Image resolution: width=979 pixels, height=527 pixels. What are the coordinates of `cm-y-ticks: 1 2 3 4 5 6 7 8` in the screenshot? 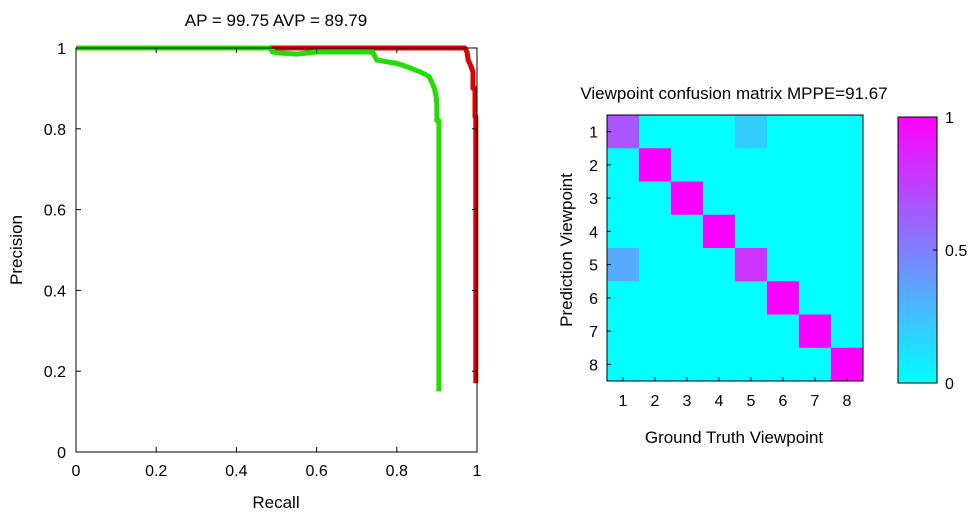 It's located at (600, 249).